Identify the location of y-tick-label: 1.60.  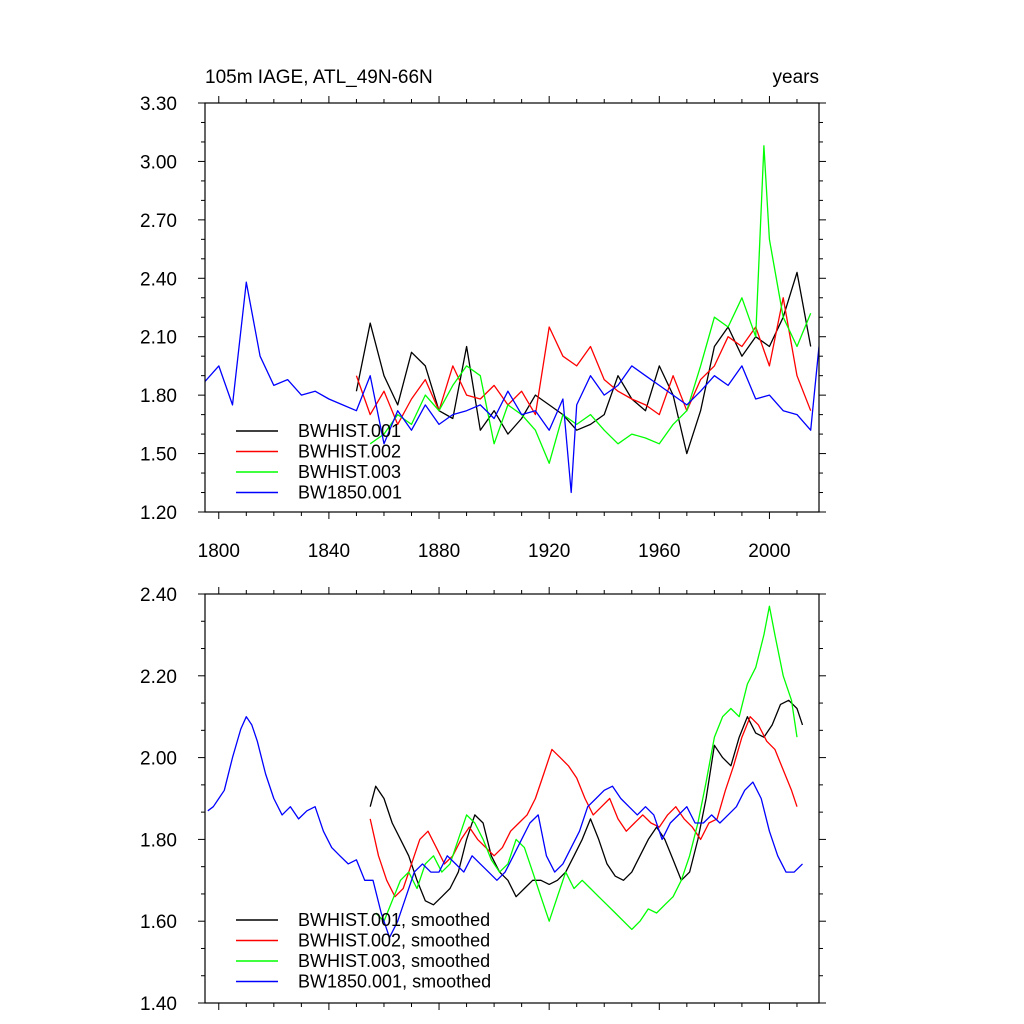
(158, 922).